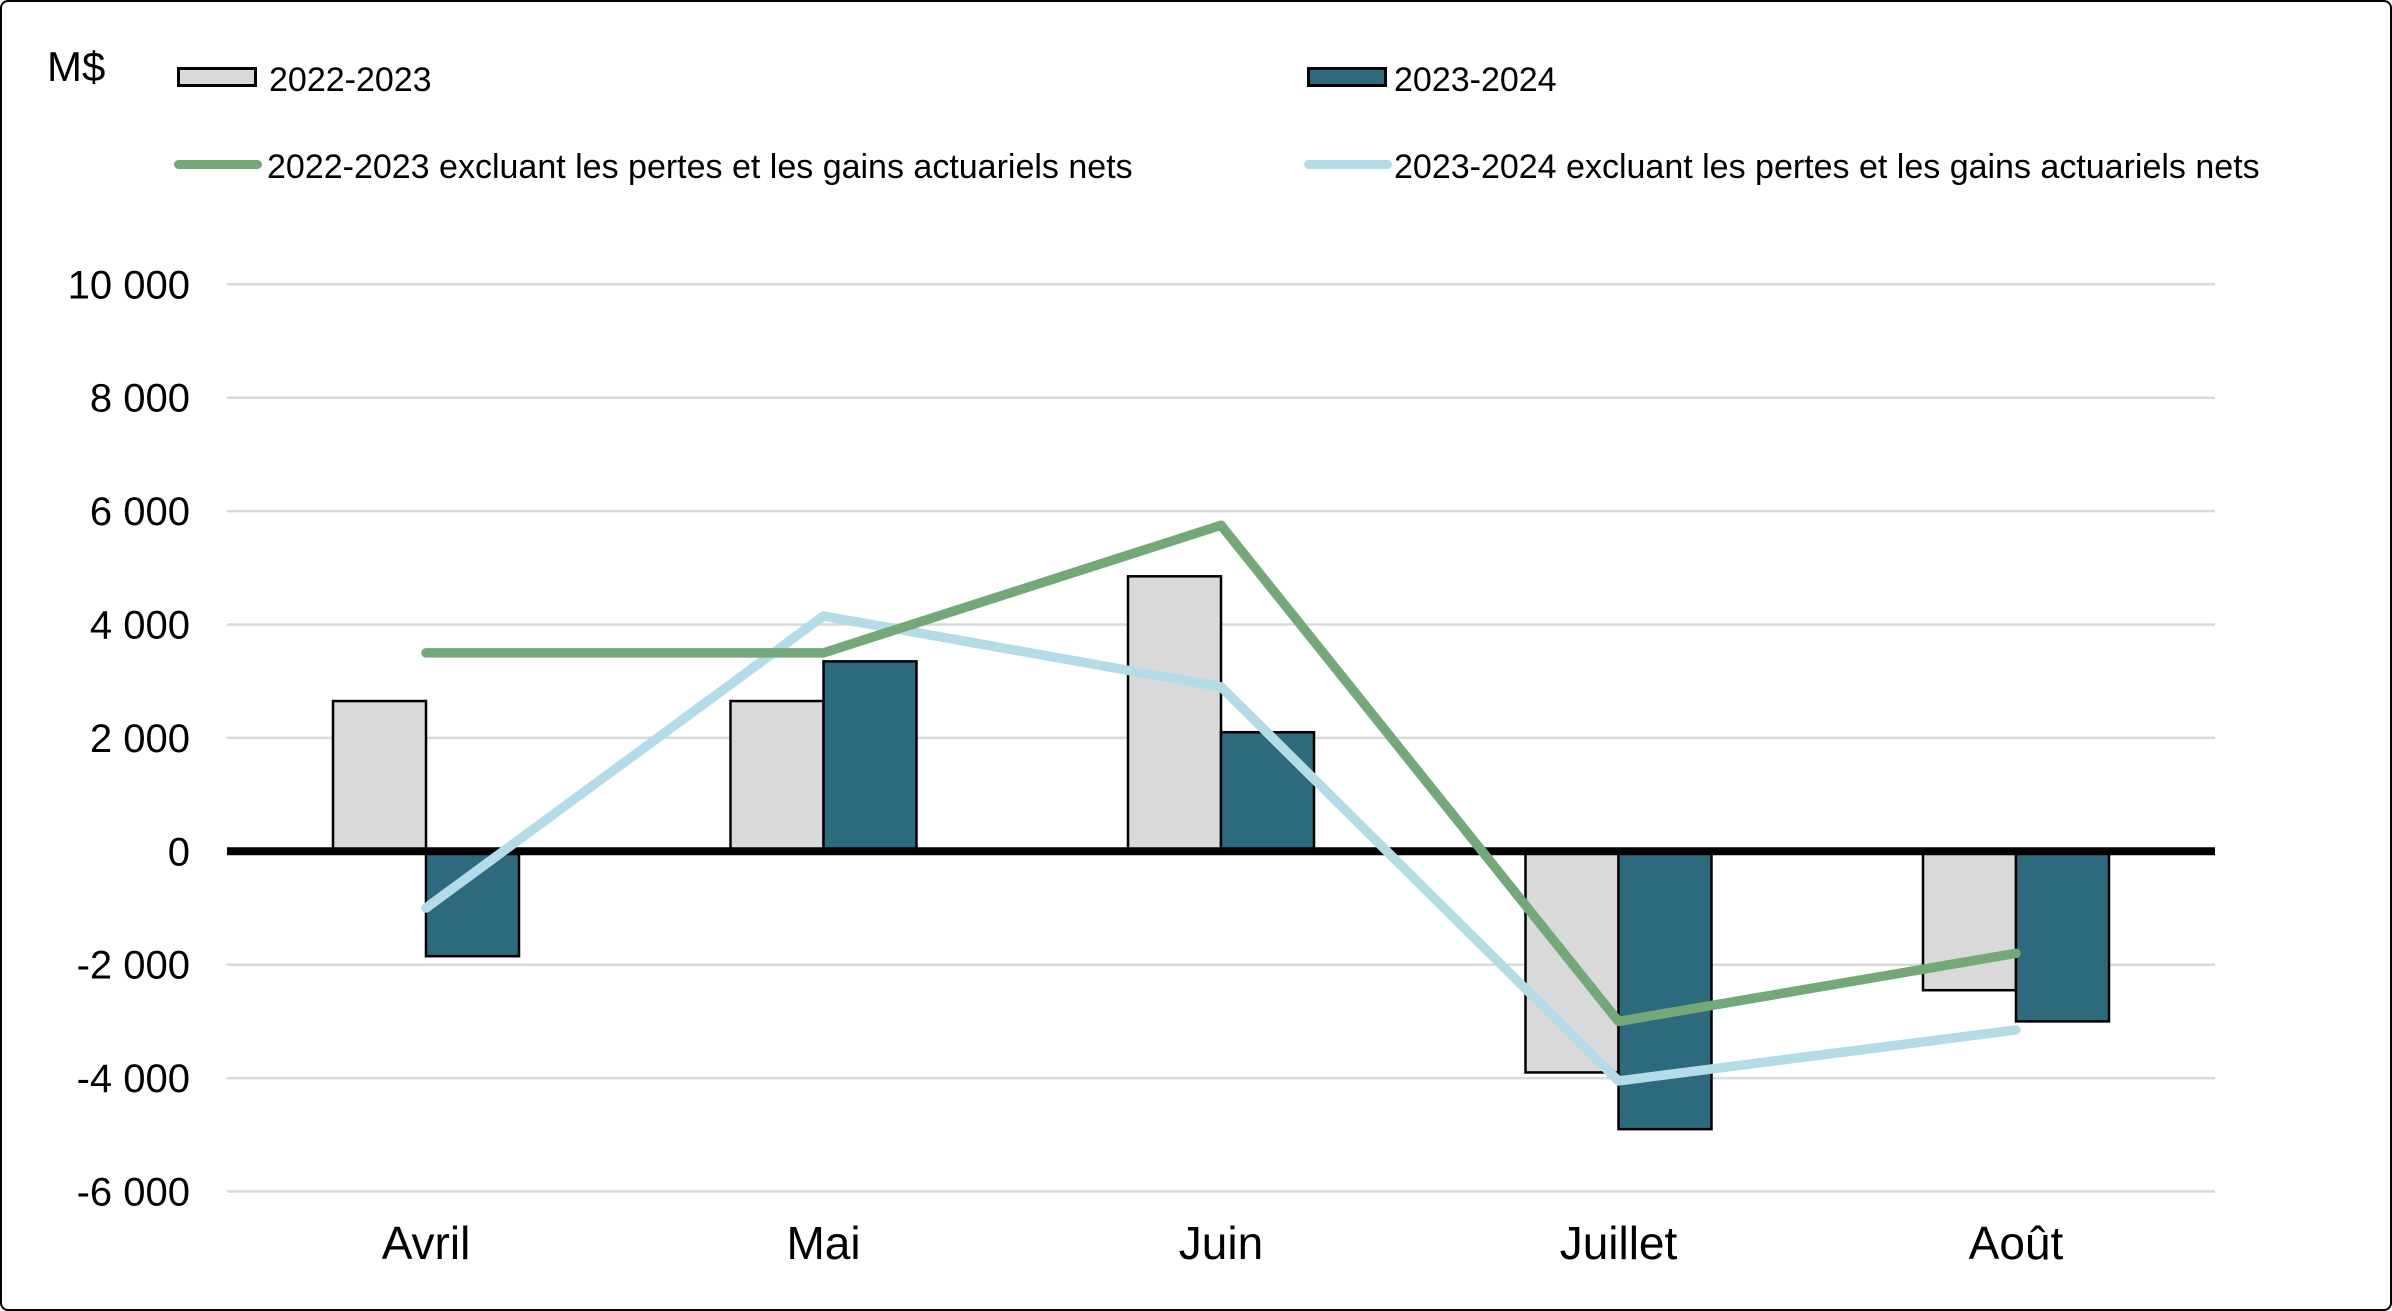 The image size is (2392, 1311). What do you see at coordinates (1619, 1243) in the screenshot?
I see `x-tick-label-juillet: Juillet` at bounding box center [1619, 1243].